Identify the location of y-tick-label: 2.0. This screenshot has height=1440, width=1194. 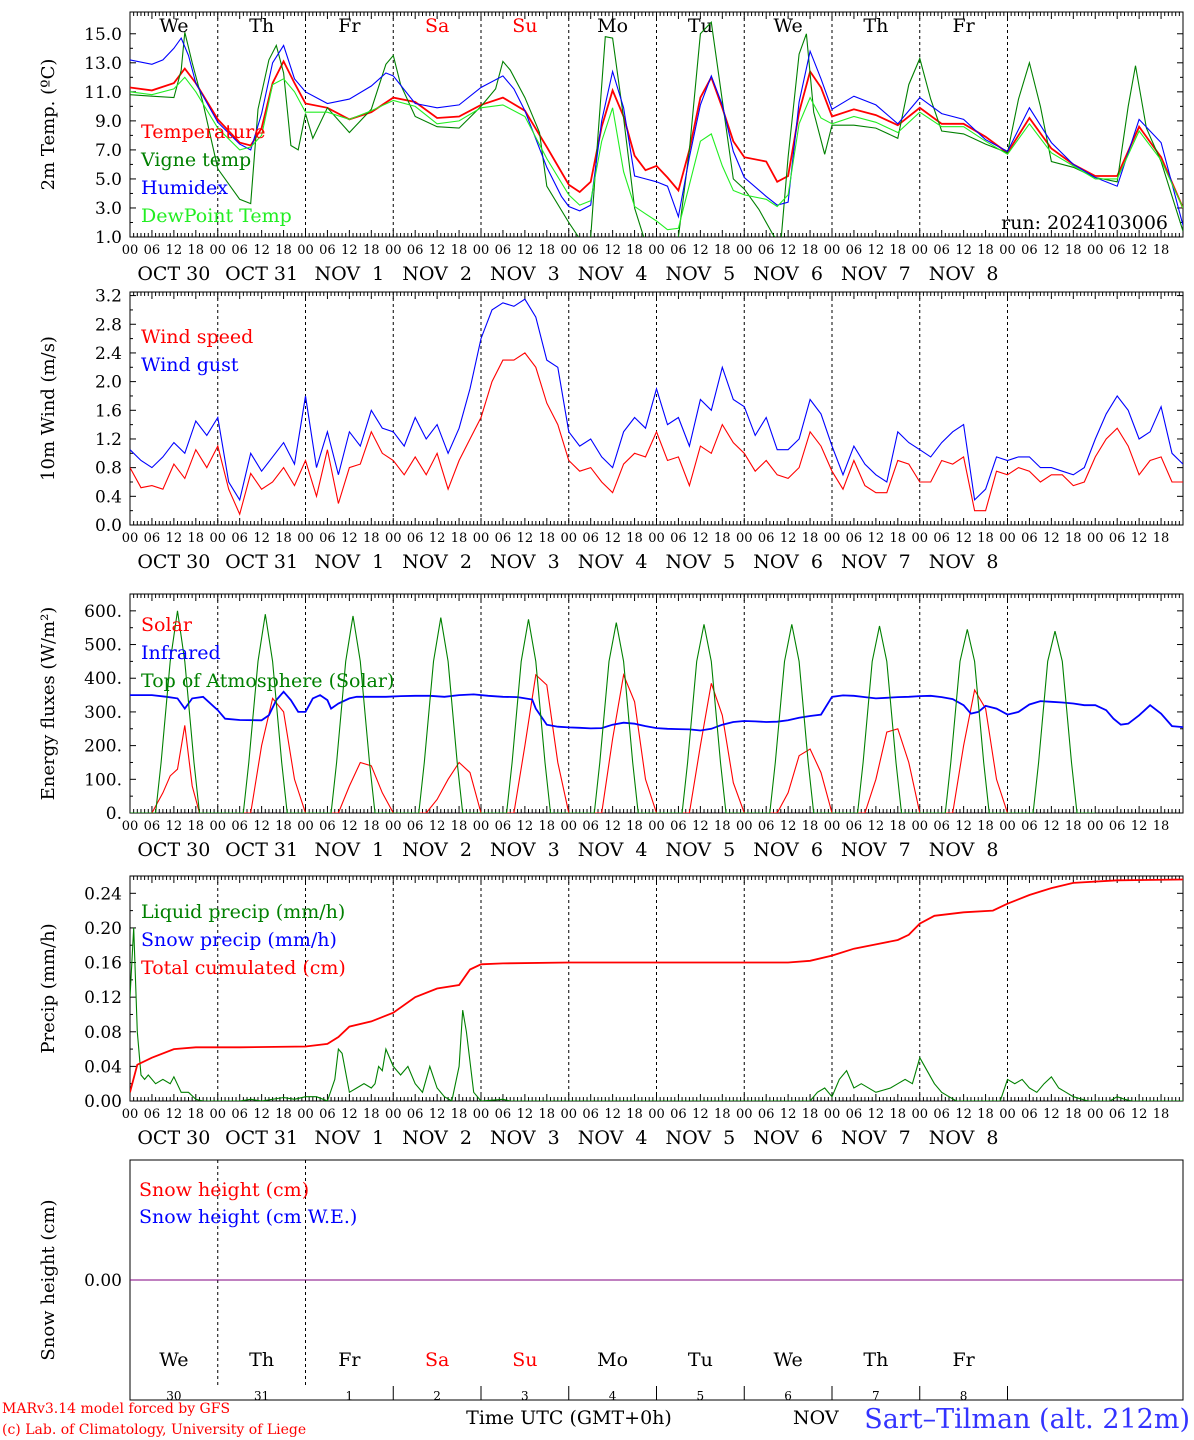
(108, 383).